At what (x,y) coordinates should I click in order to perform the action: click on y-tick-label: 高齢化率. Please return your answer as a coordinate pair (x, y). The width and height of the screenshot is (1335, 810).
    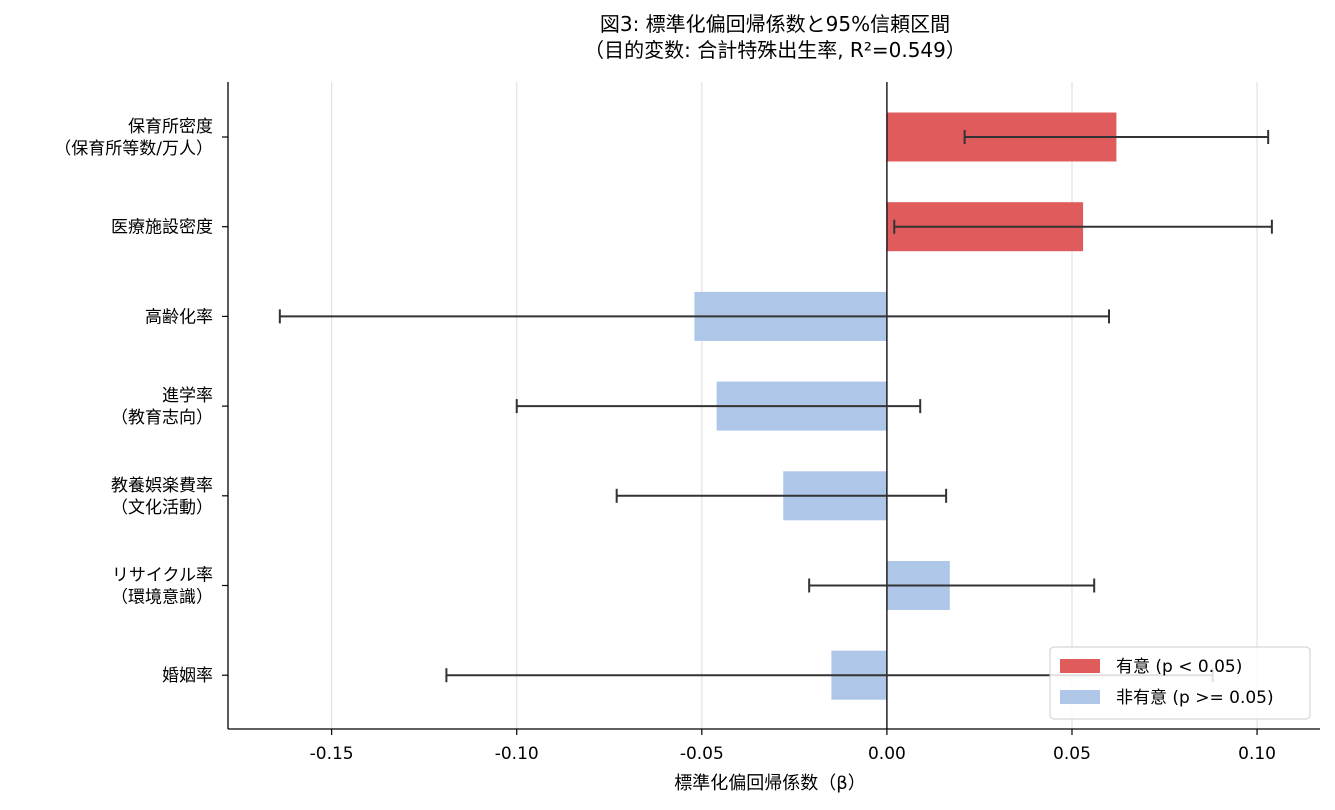
    Looking at the image, I should click on (179, 317).